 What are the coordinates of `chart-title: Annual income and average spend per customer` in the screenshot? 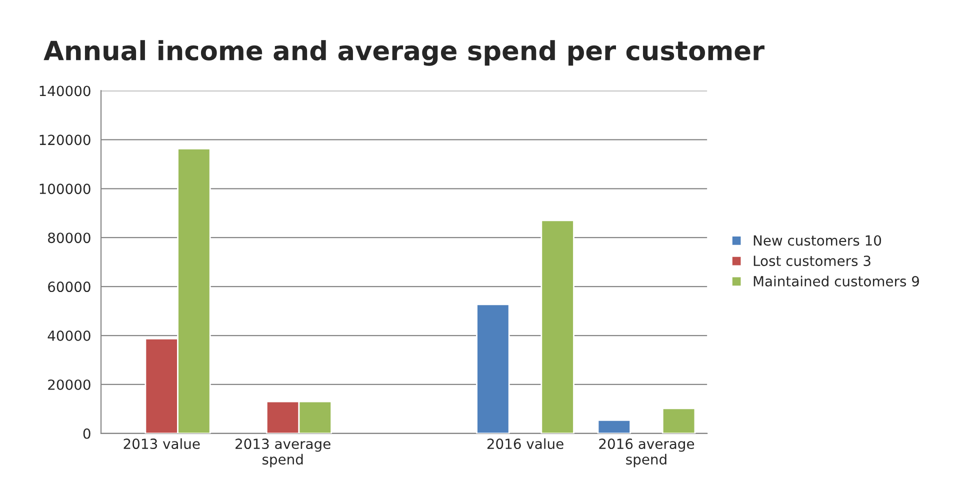 It's located at (404, 53).